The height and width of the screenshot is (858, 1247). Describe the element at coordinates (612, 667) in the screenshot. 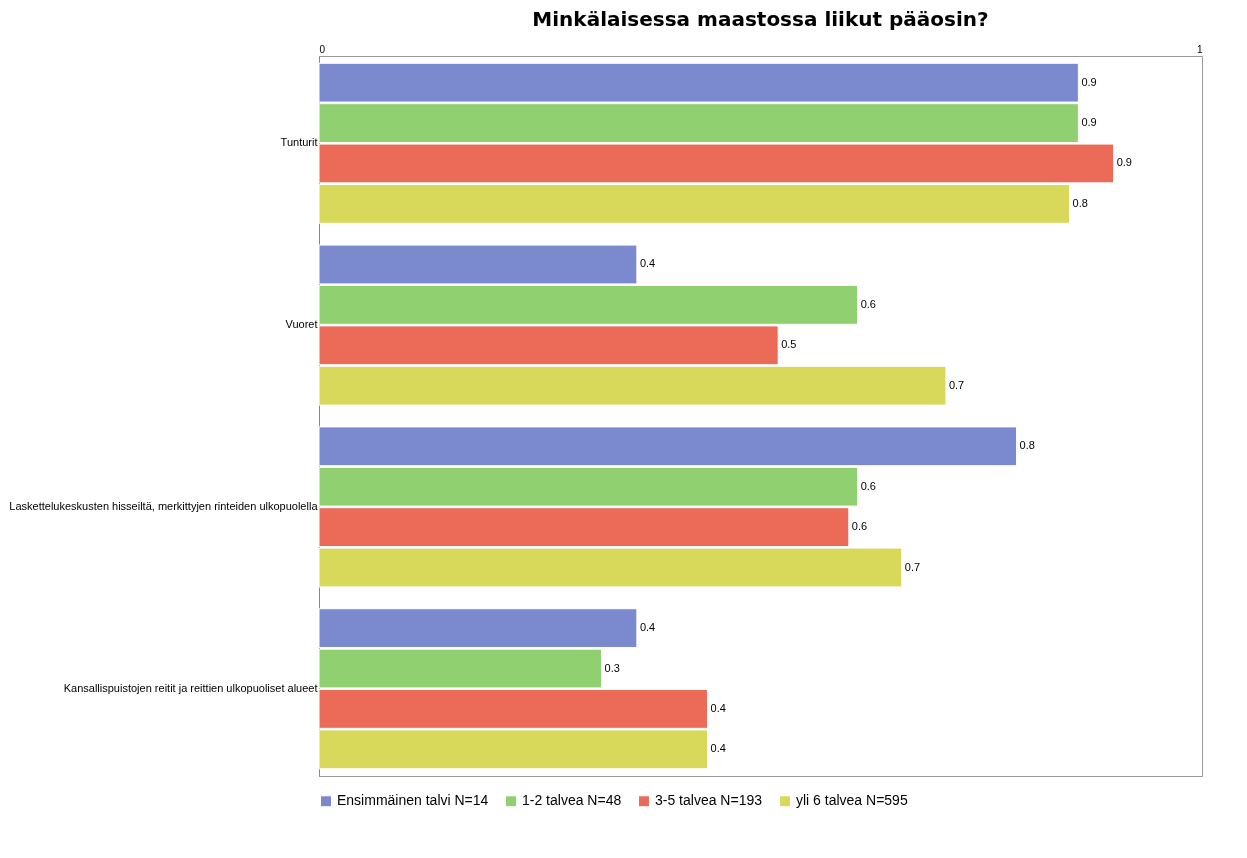

I see `data-label: 0.3` at that location.